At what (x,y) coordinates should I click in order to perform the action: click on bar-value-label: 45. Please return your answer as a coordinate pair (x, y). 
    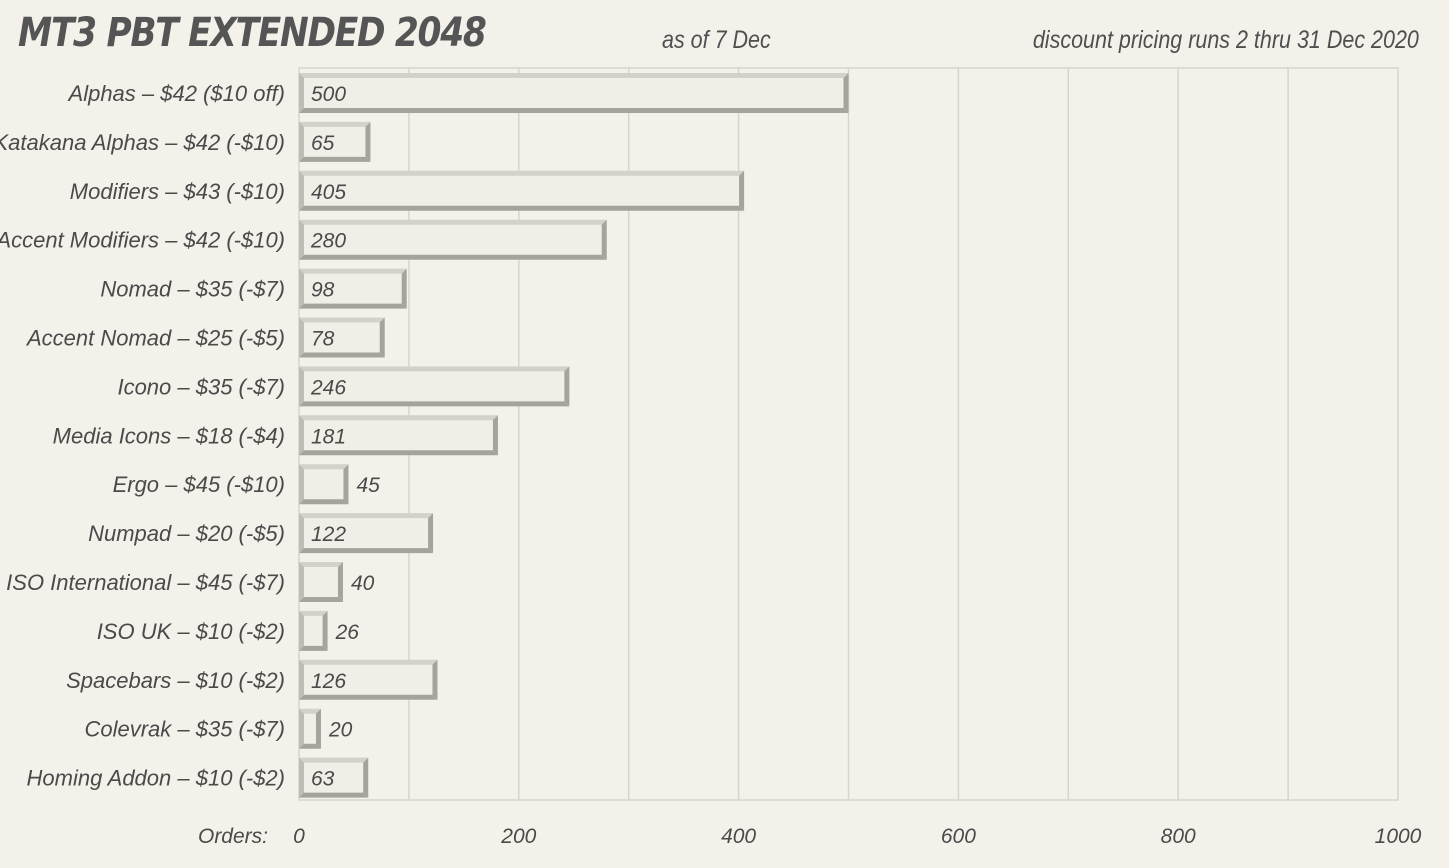
    Looking at the image, I should click on (368, 485).